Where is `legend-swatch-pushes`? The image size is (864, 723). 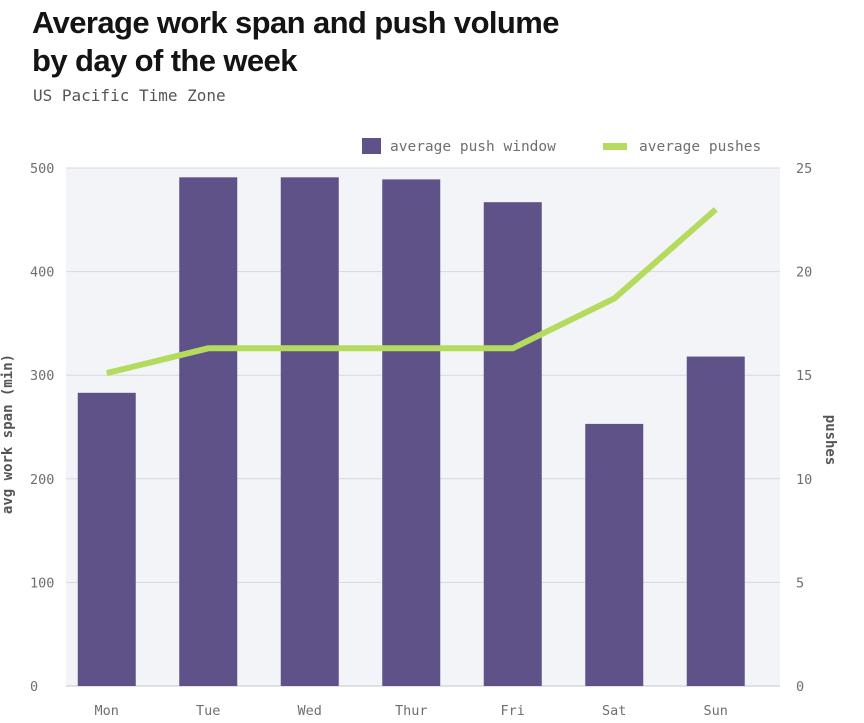 legend-swatch-pushes is located at coordinates (615, 146).